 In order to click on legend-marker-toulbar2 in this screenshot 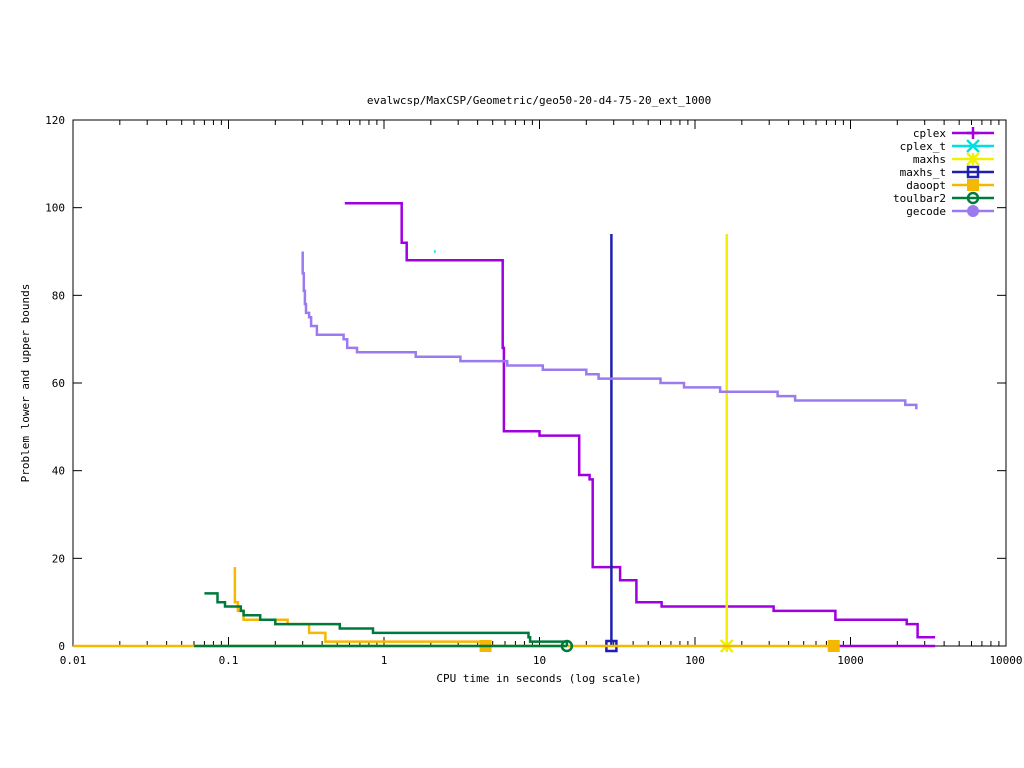, I will do `click(973, 198)`.